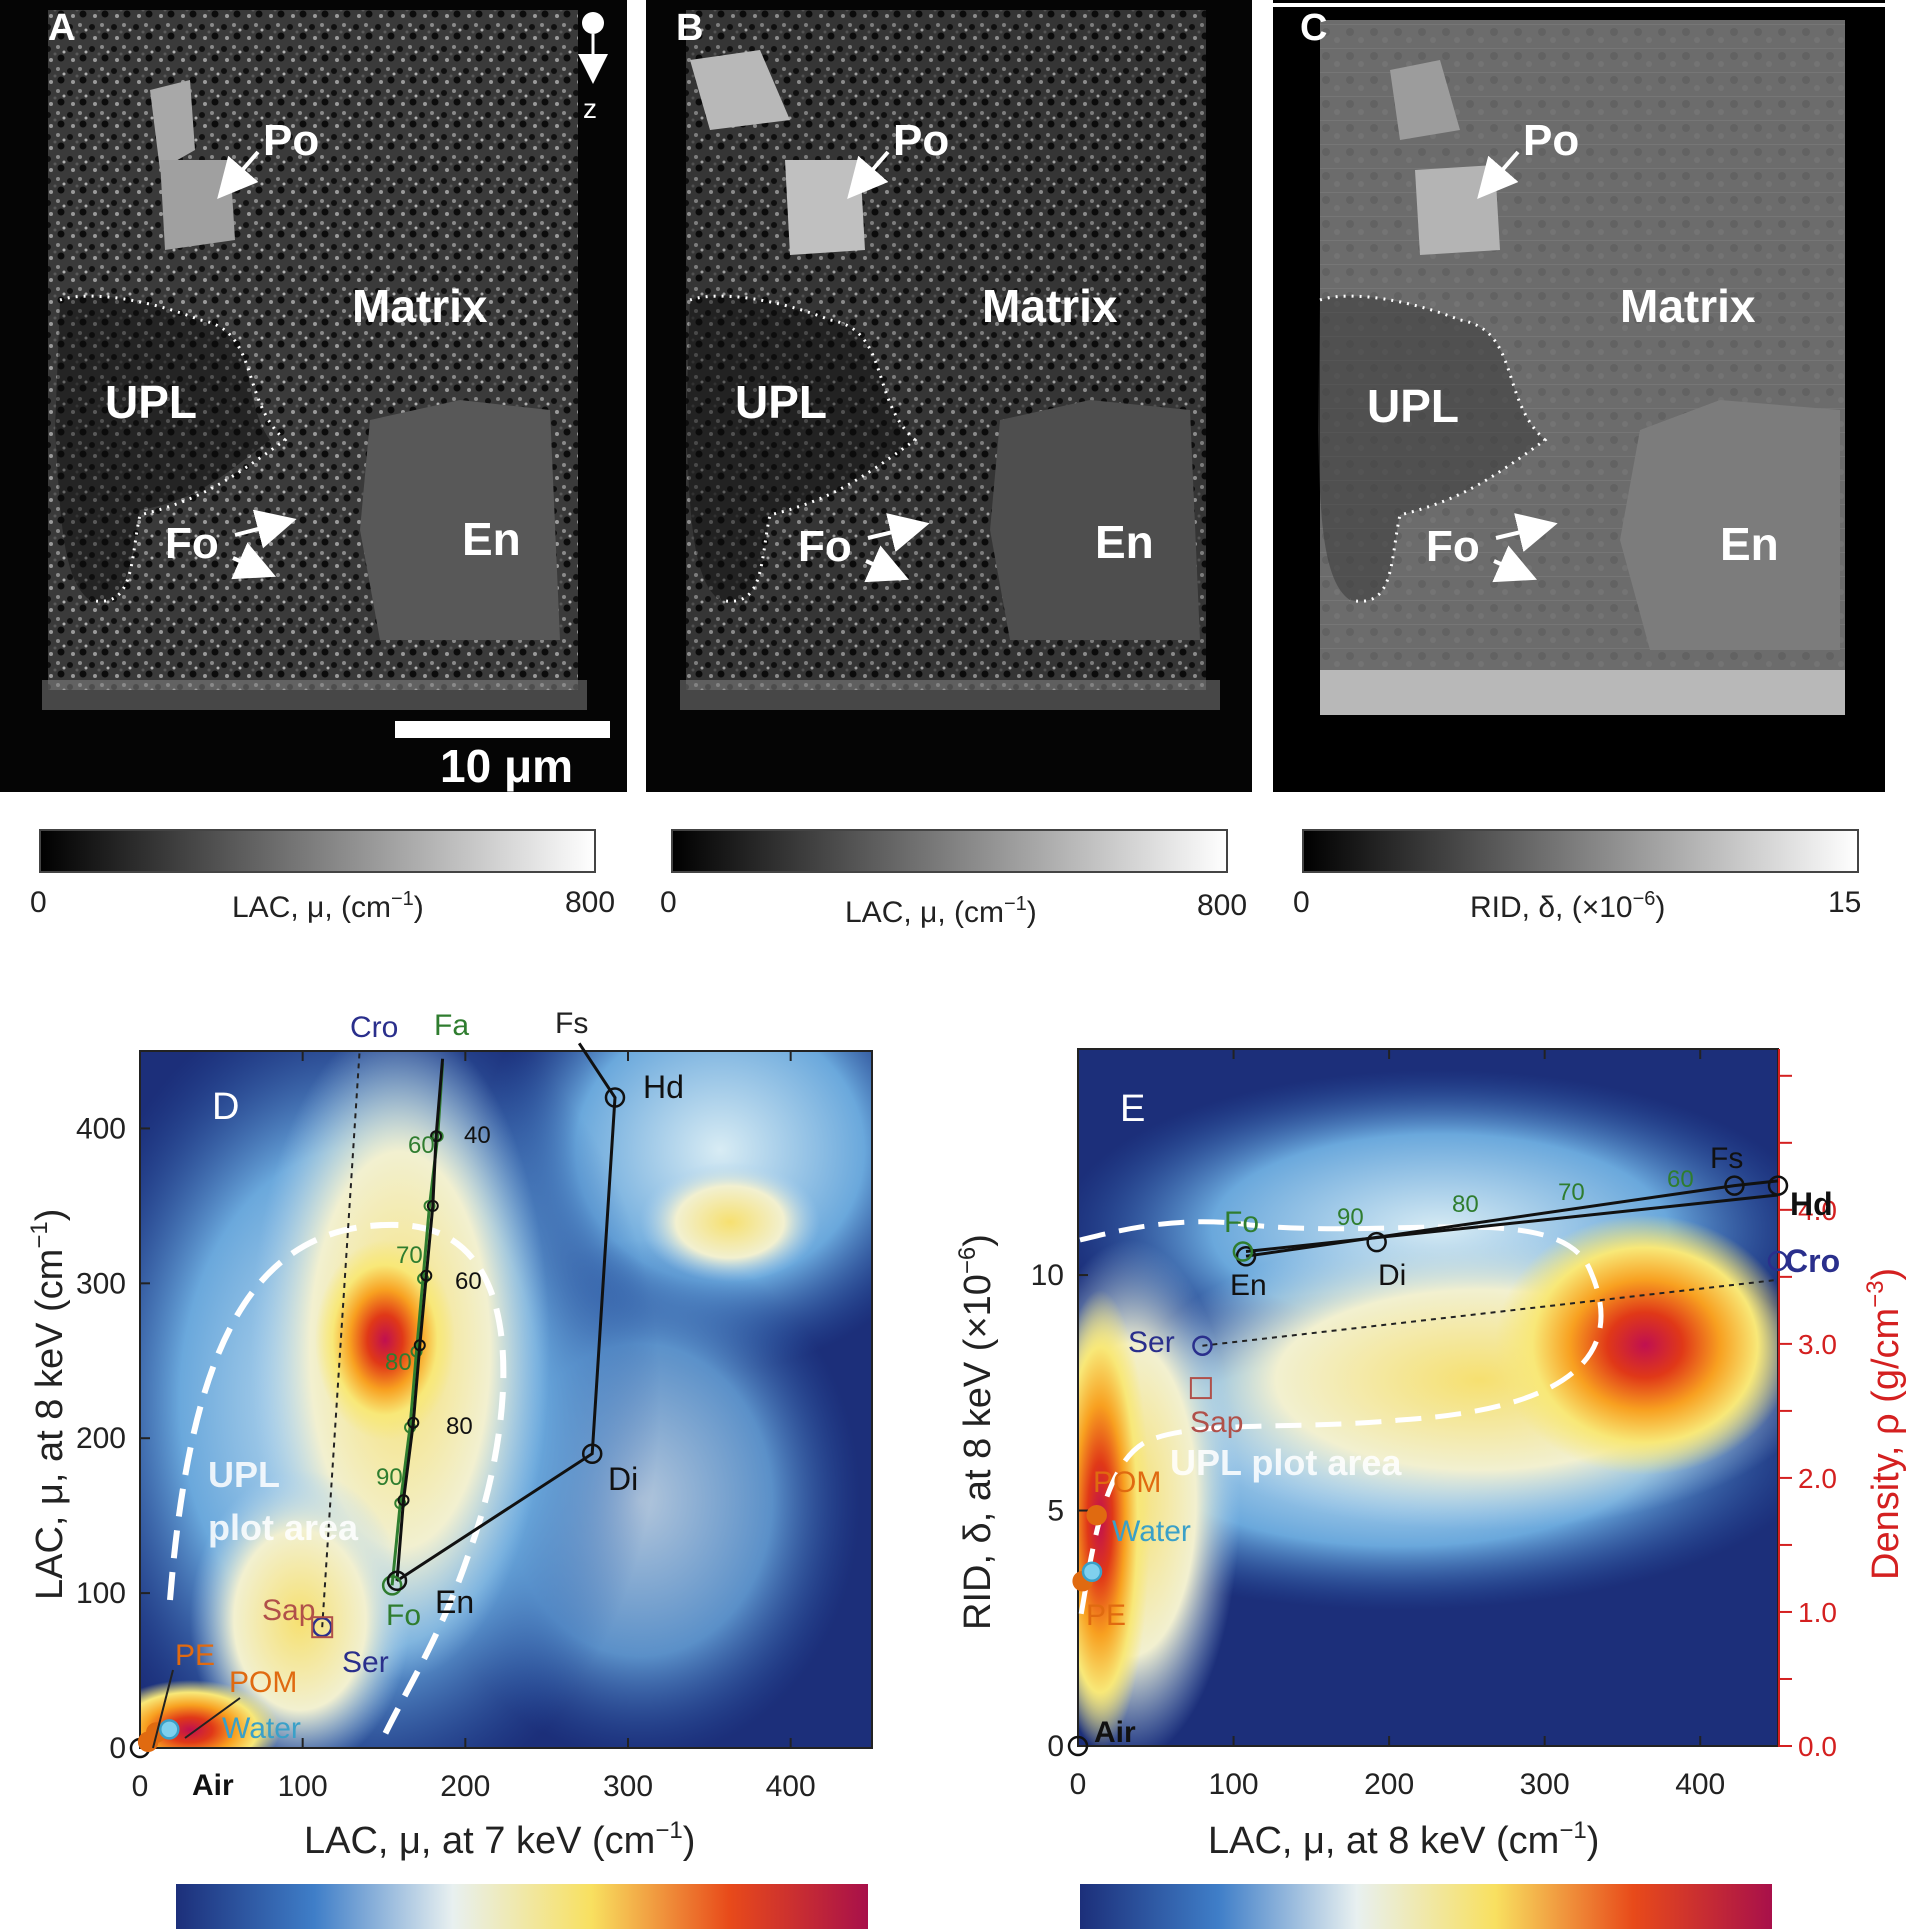 The height and width of the screenshot is (1929, 1920). What do you see at coordinates (499, 1839) in the screenshot?
I see `x-axis-label: LAC, μ, at 7 keV (cm−1)` at bounding box center [499, 1839].